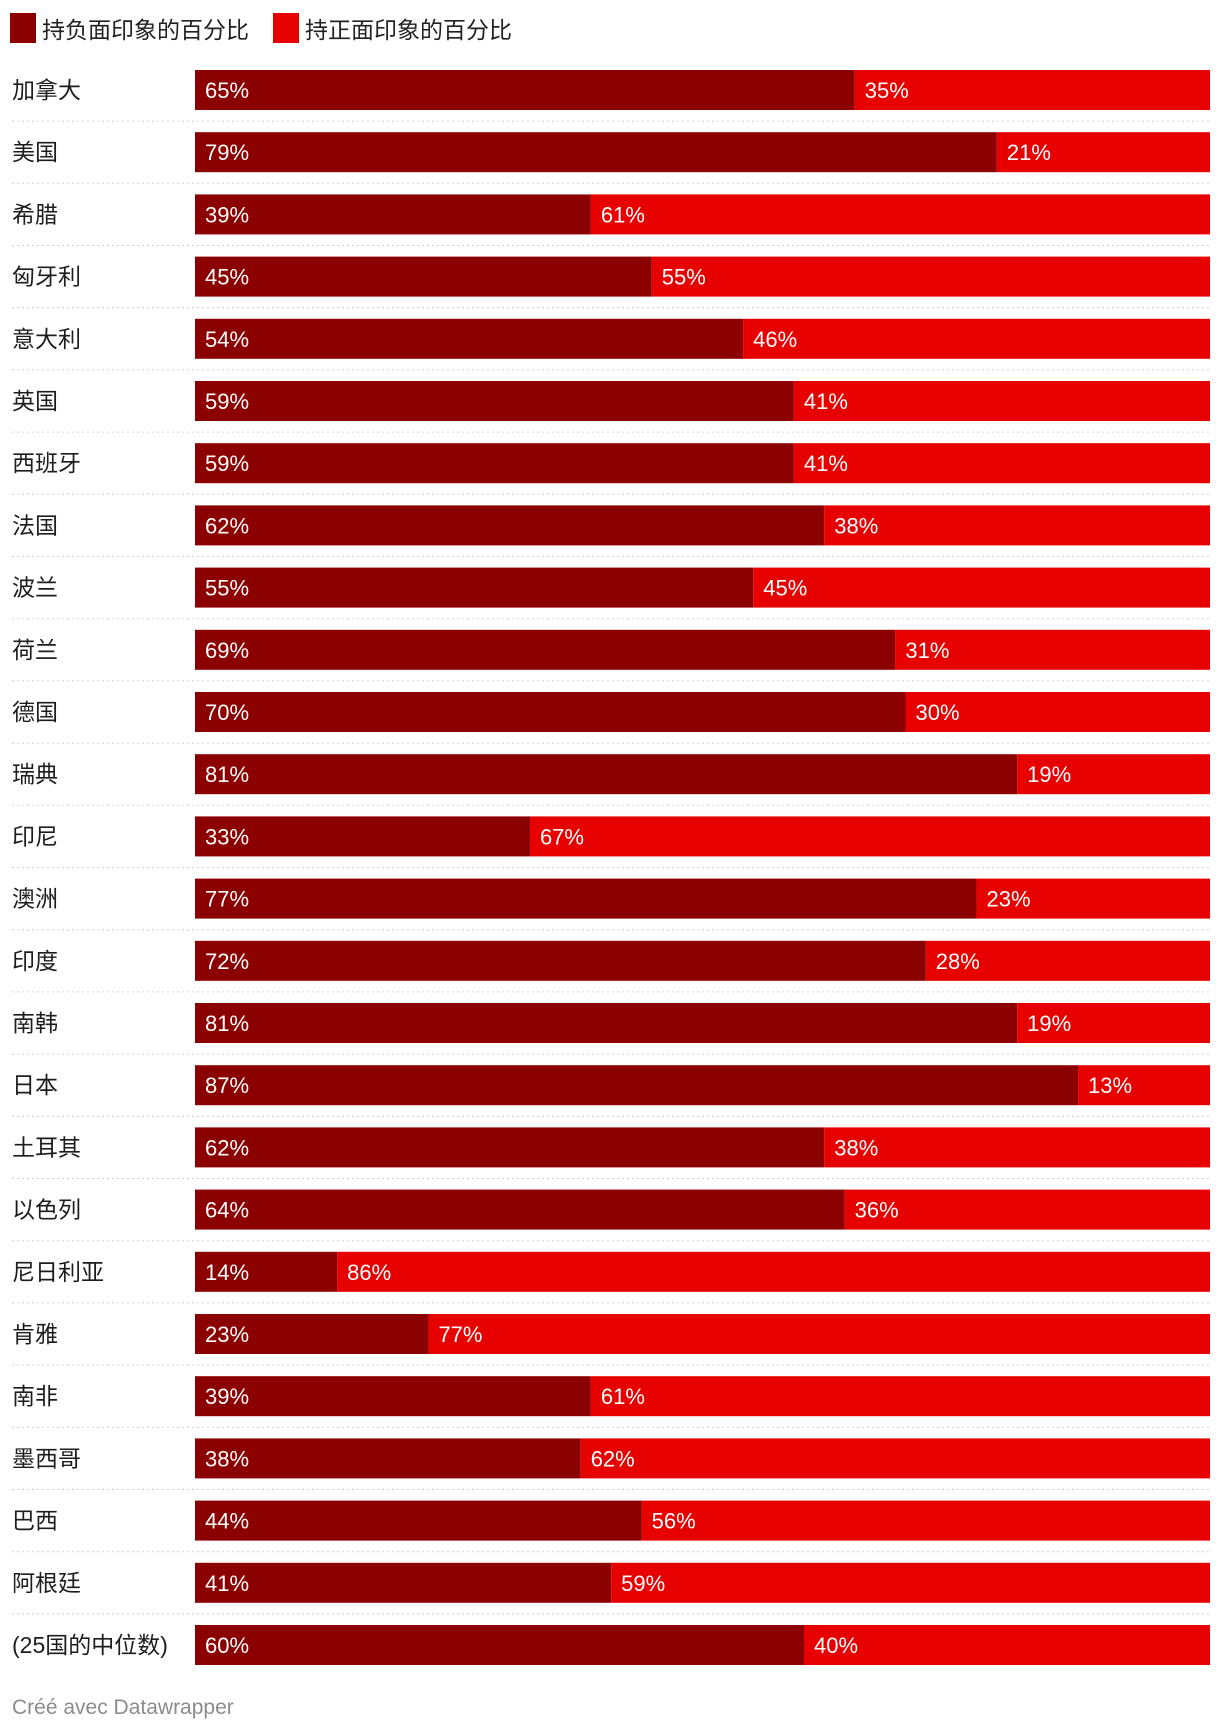 Image resolution: width=1220 pixels, height=1736 pixels. Describe the element at coordinates (46, 339) in the screenshot. I see `category-label: 意大利` at that location.